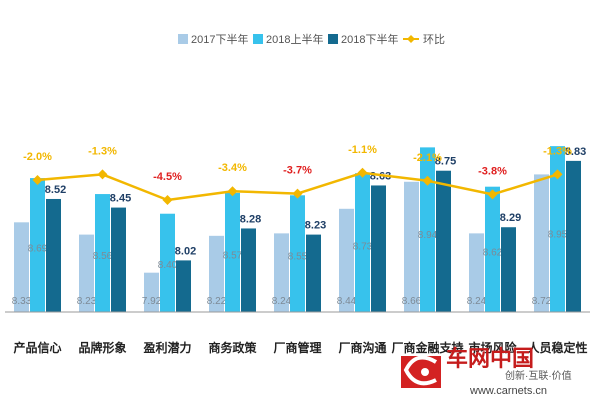  I want to click on line-label-8: -3.8%, so click(492, 171).